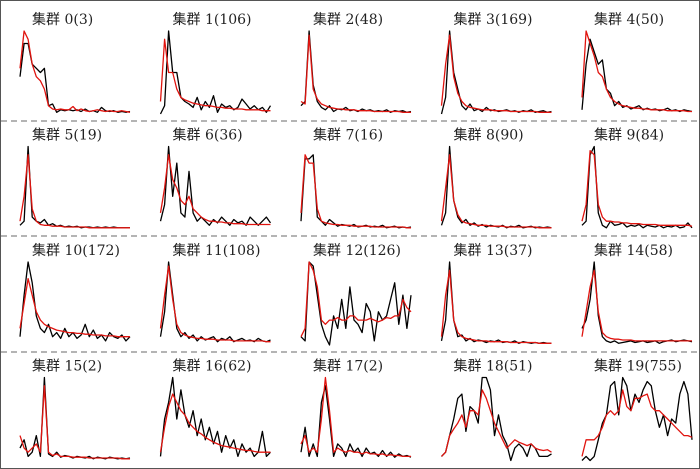  I want to click on cluster-19-member-line, so click(637, 419).